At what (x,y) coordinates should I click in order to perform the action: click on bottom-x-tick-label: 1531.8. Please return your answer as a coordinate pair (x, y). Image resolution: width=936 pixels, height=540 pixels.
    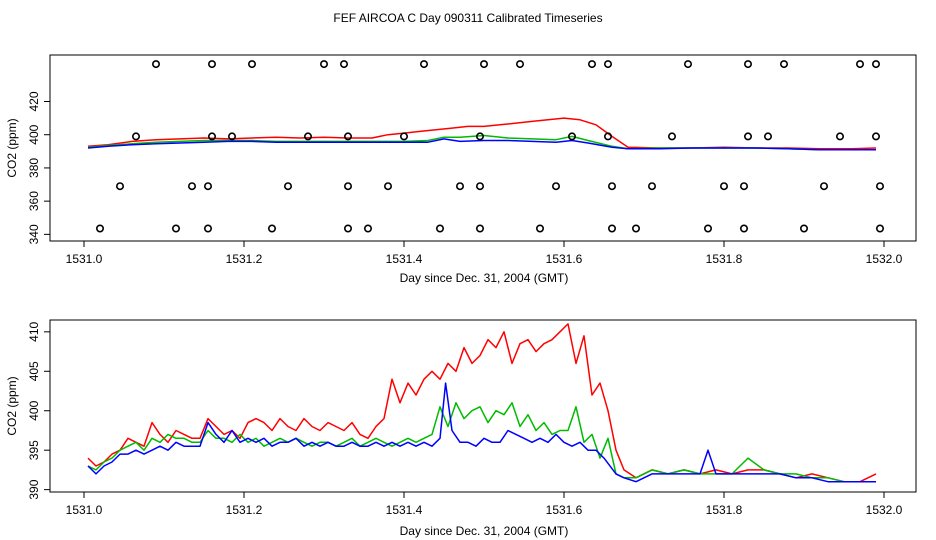
    Looking at the image, I should click on (724, 510).